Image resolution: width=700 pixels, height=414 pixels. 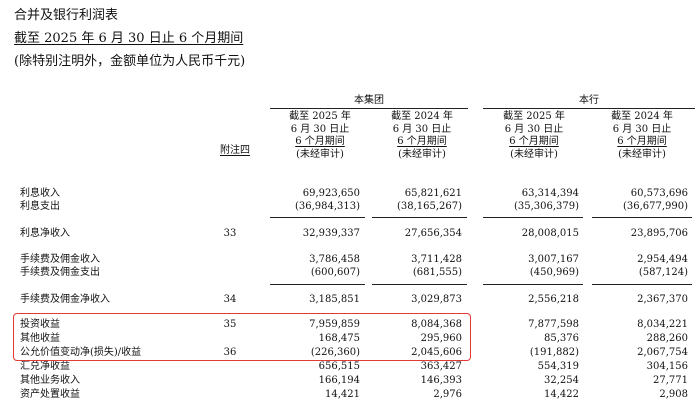 What do you see at coordinates (320, 135) in the screenshot?
I see `col-group-2025-header: 截至 2025 年 6 月 30 日止 6 个月期间 (未经审计)` at bounding box center [320, 135].